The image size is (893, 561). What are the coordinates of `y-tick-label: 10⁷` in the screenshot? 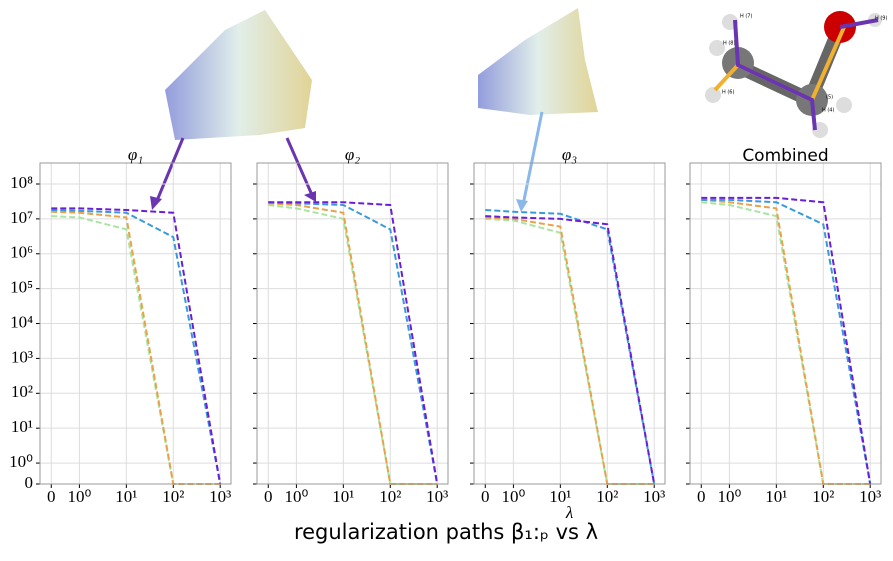 It's located at (21, 217).